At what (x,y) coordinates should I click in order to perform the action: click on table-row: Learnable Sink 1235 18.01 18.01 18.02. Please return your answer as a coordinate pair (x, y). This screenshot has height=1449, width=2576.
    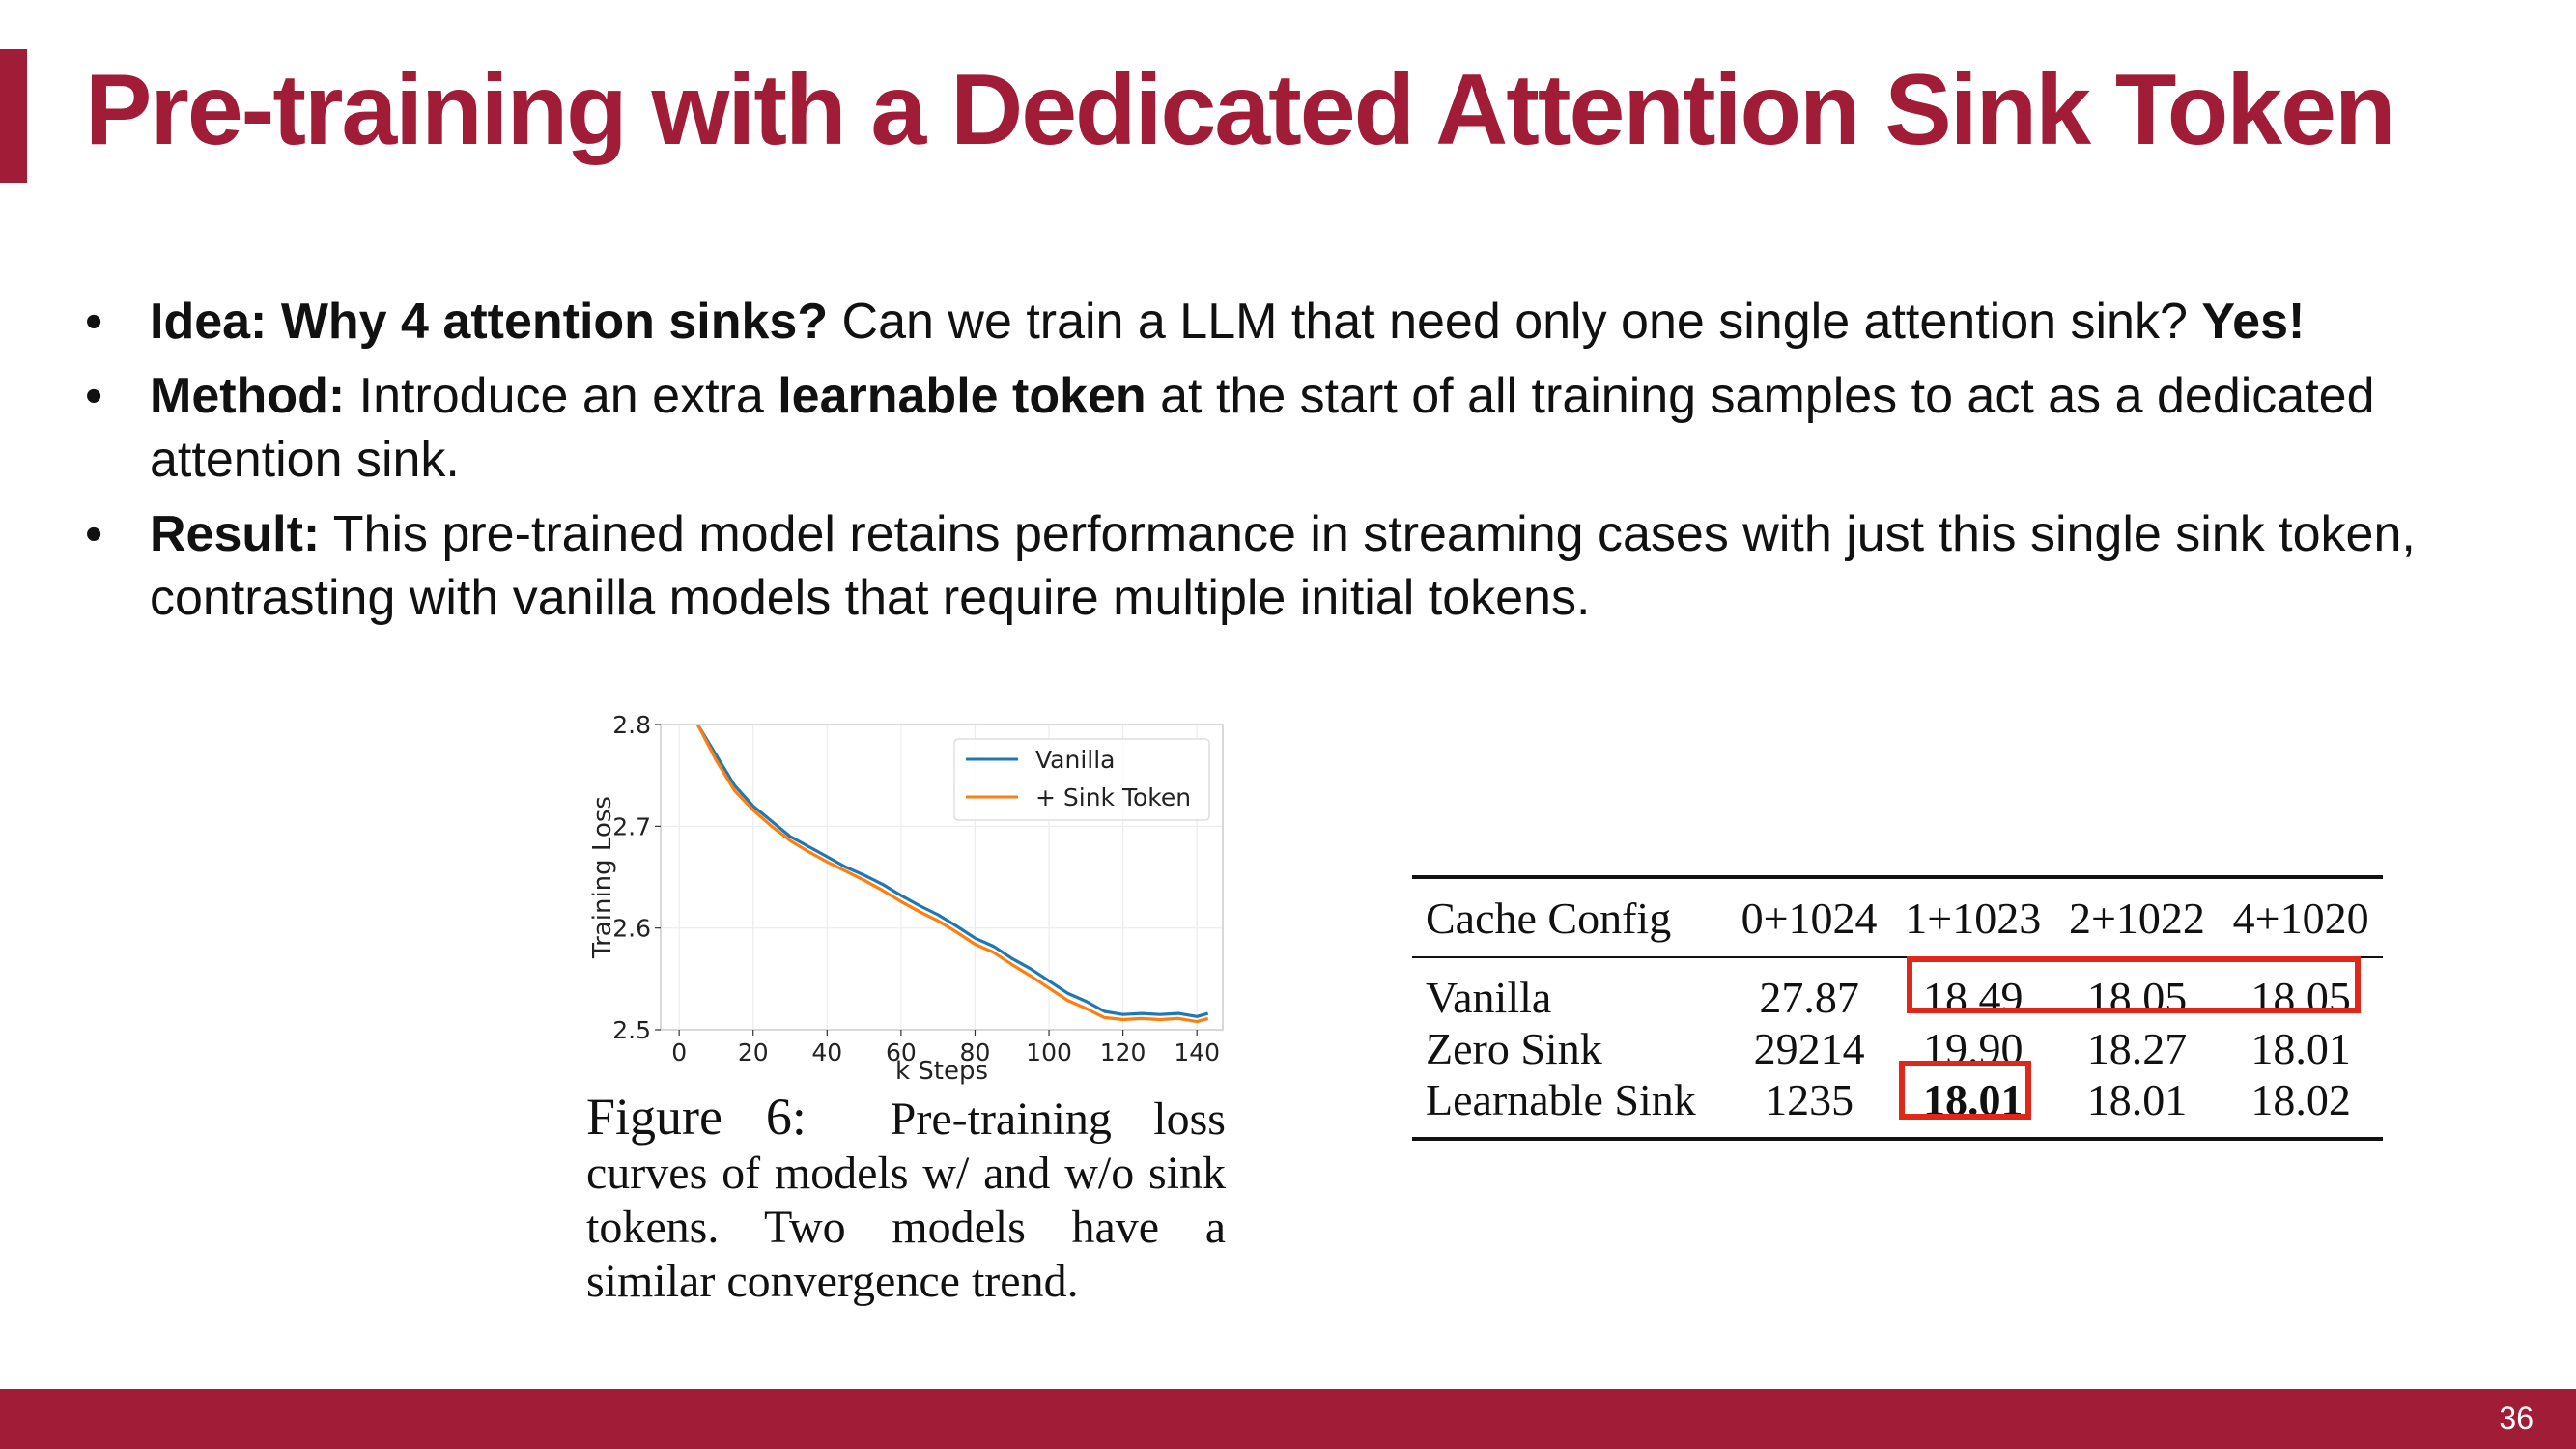
    Looking at the image, I should click on (1897, 1106).